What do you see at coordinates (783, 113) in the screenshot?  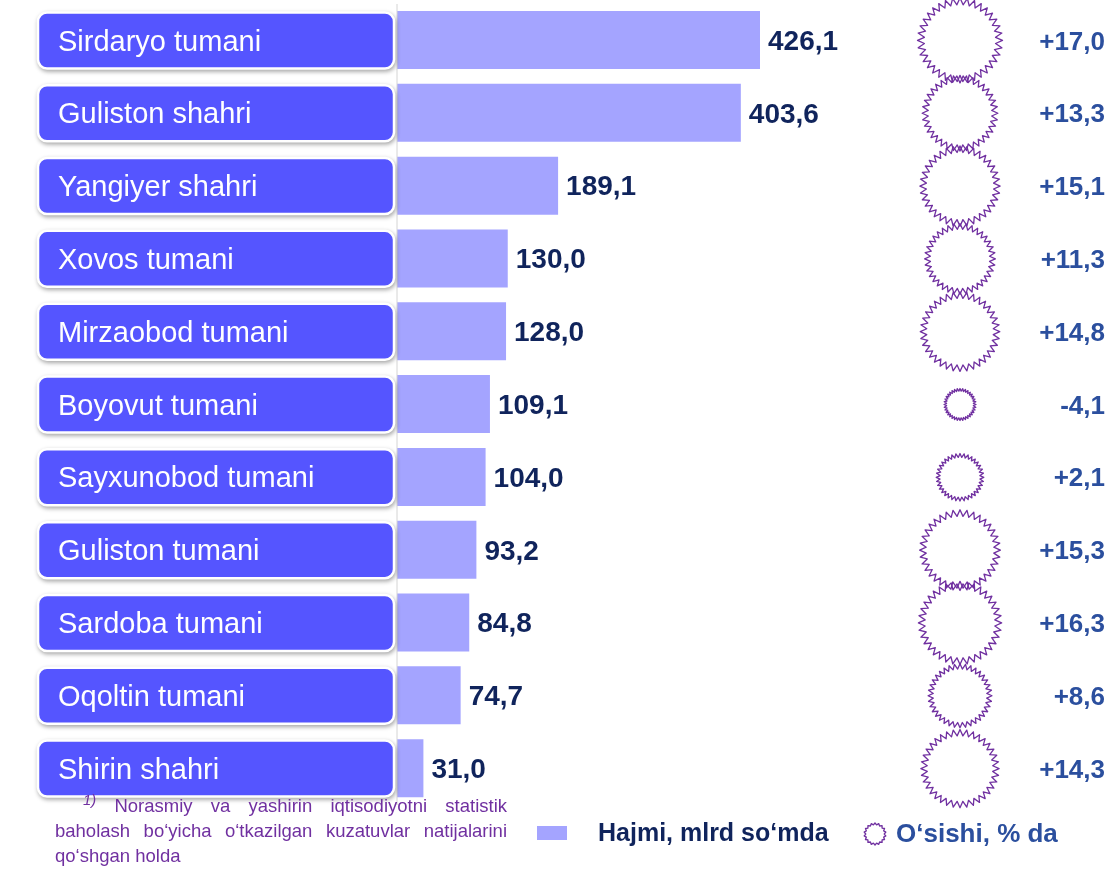 I see `data-label: 403,6` at bounding box center [783, 113].